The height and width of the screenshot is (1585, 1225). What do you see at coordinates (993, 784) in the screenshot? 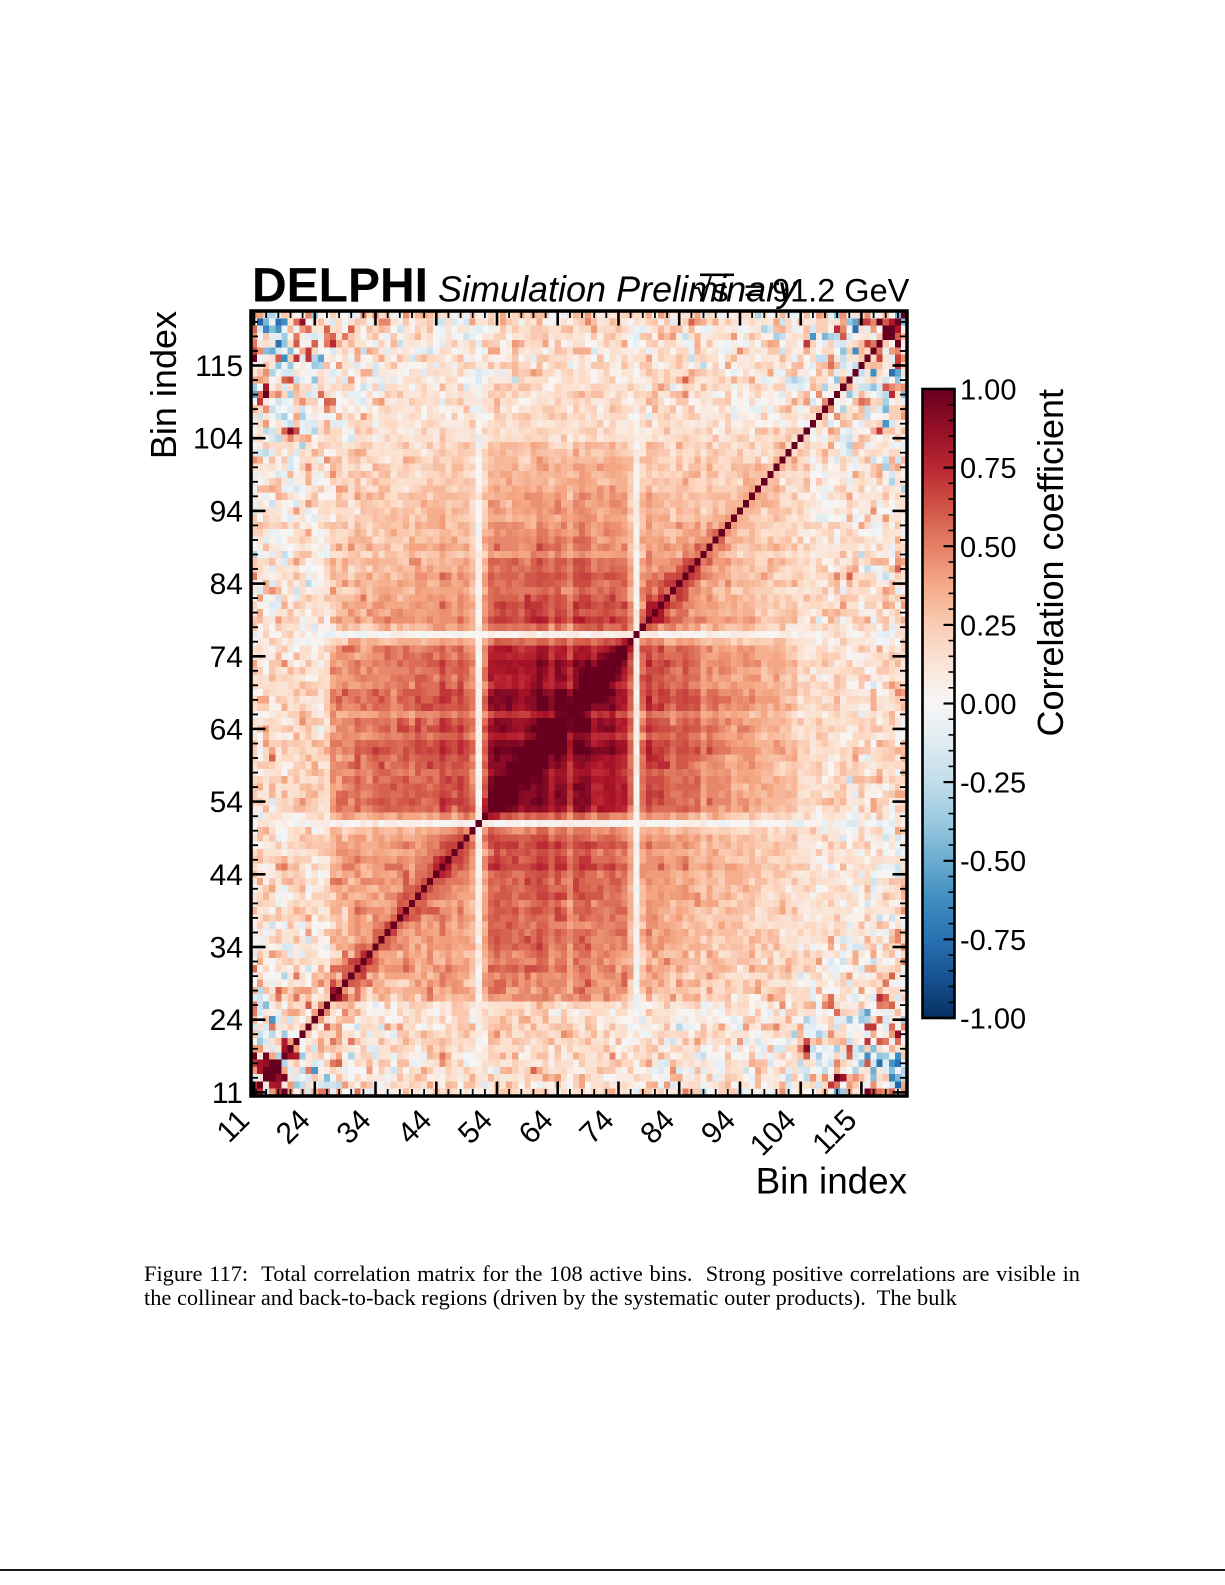
I see `svg-text: -0.25` at bounding box center [993, 784].